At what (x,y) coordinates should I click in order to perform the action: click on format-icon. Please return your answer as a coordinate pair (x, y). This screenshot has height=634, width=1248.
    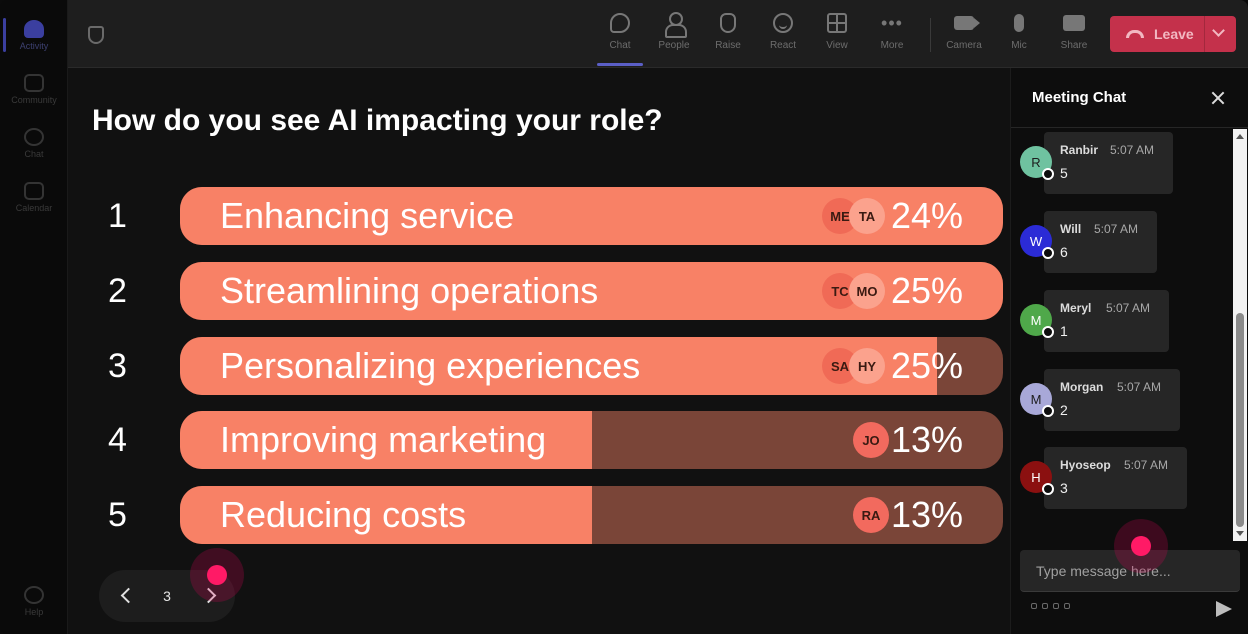
    Looking at the image, I should click on (1034, 606).